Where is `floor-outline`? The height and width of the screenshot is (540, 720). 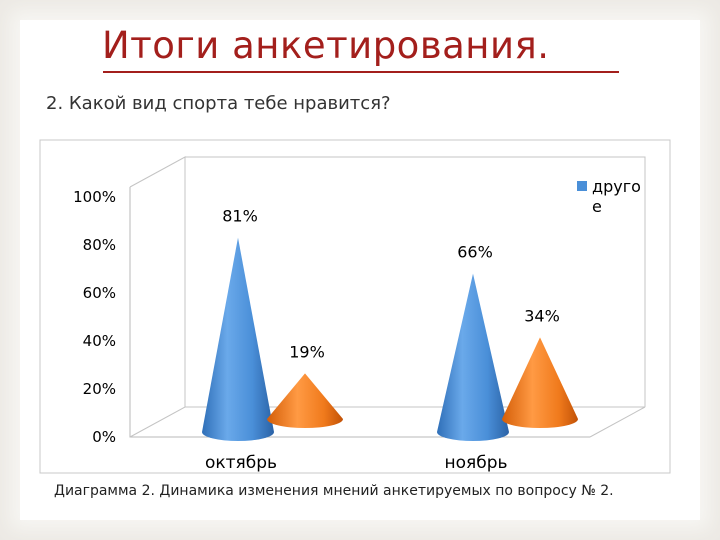 floor-outline is located at coordinates (387, 422).